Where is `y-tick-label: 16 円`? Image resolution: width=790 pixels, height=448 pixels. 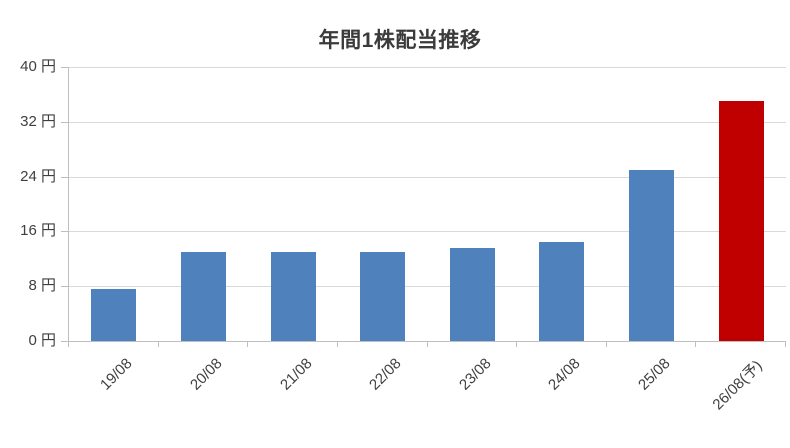 y-tick-label: 16 円 is located at coordinates (38, 231).